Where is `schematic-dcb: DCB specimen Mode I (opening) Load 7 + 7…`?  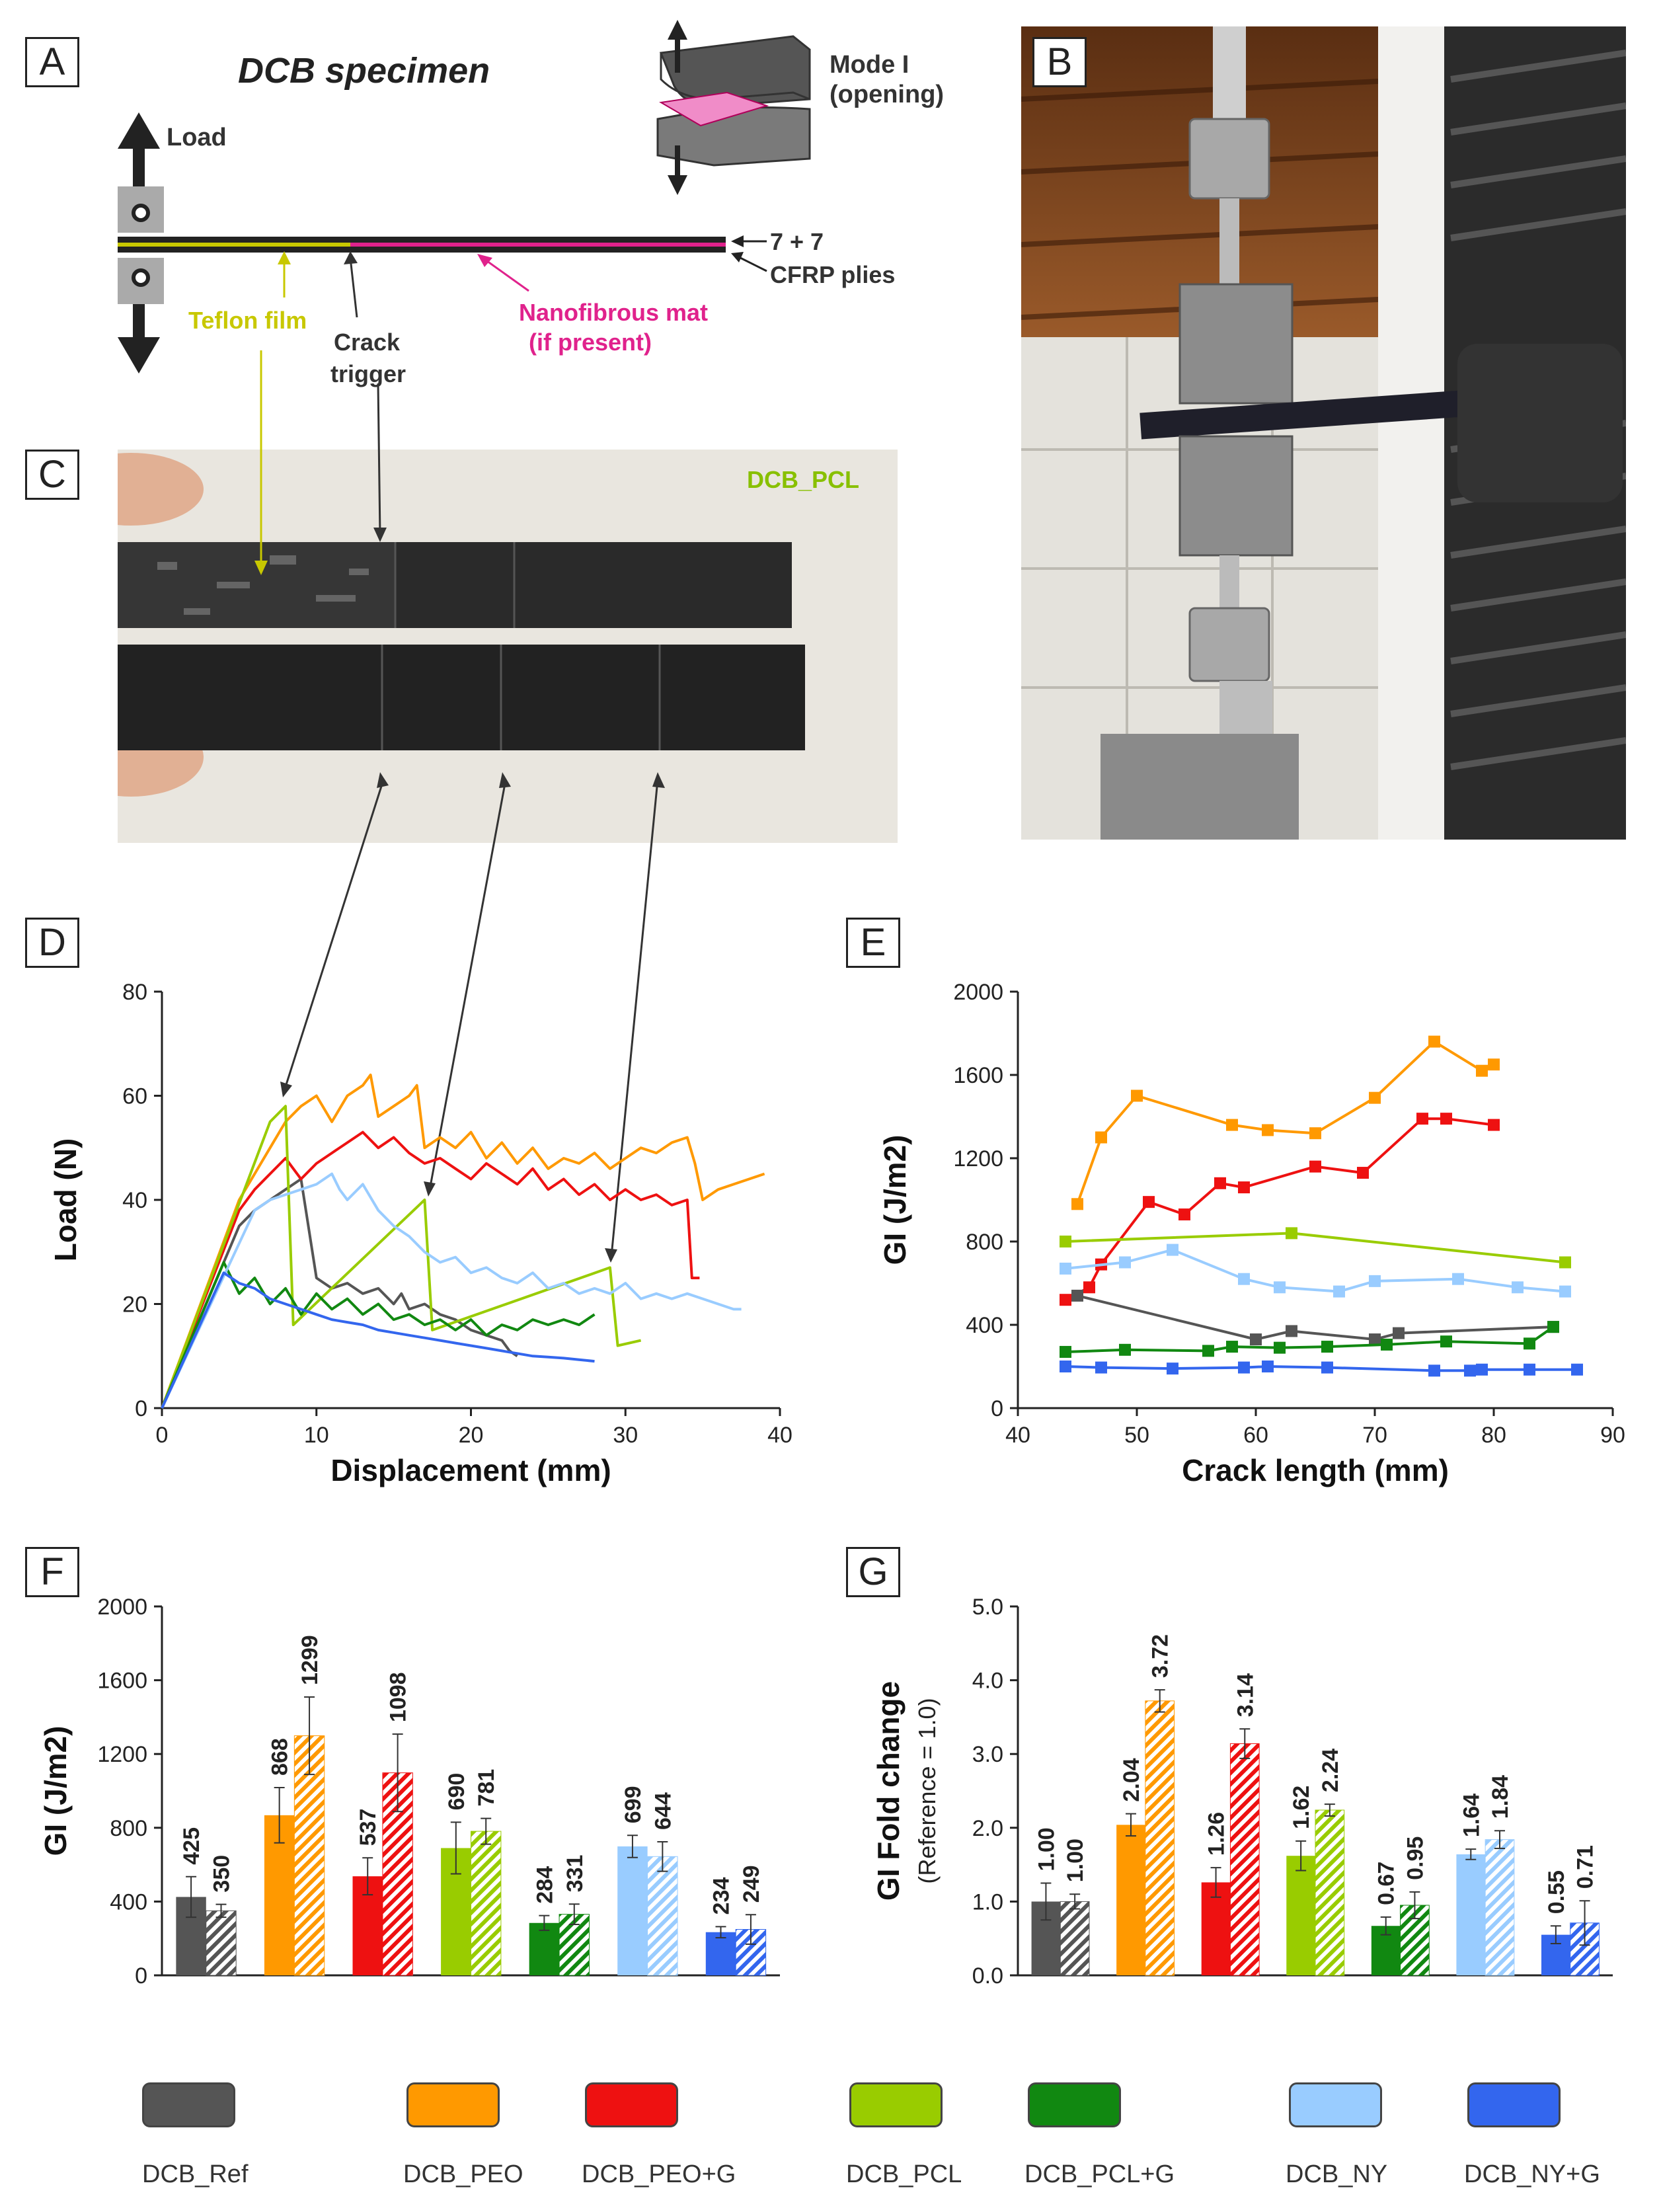
schematic-dcb: DCB specimen Mode I (opening) Load 7 + 7… is located at coordinates (531, 203).